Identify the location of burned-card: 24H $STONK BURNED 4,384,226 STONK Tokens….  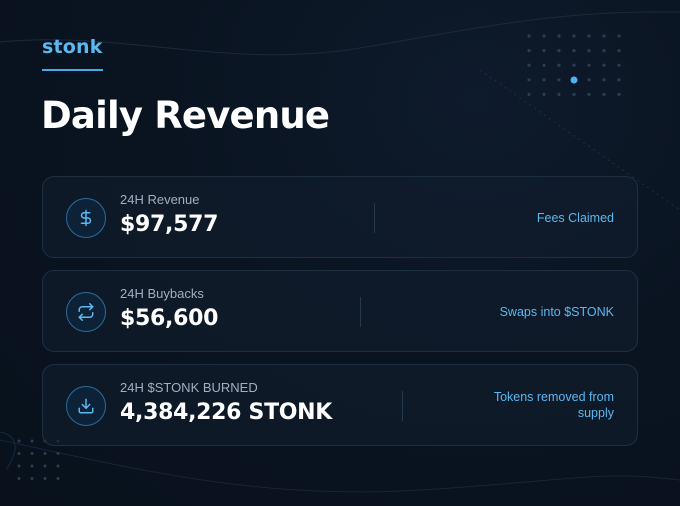
(340, 405).